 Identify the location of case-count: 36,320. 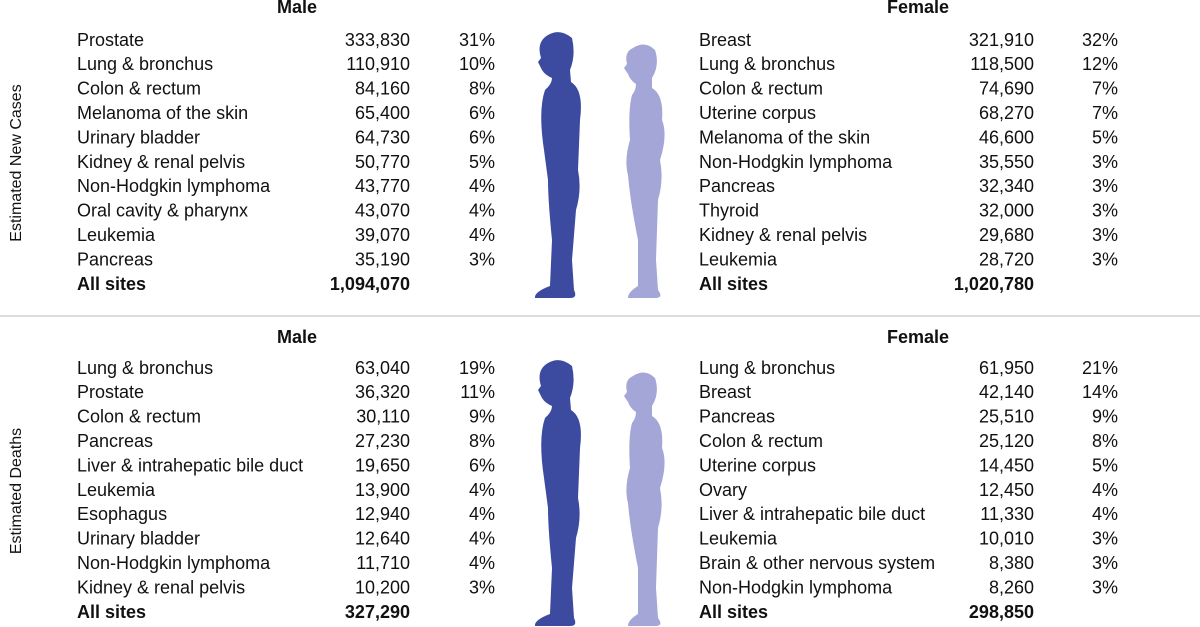
(382, 392).